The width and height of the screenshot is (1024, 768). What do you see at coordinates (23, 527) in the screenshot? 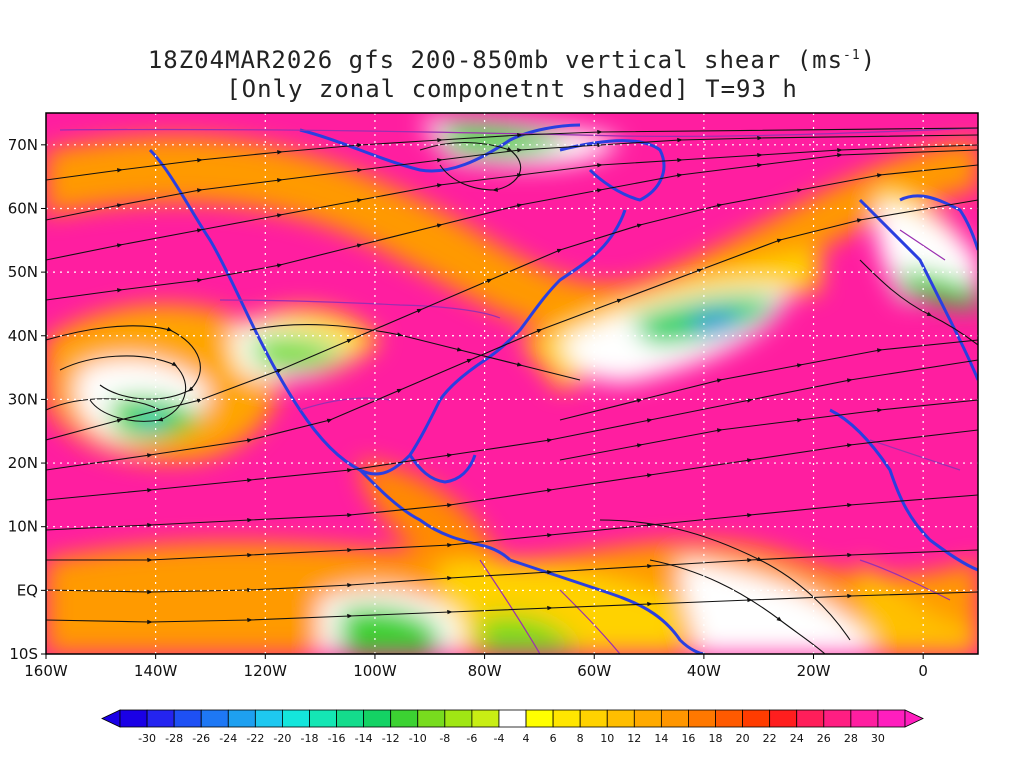
I see `lat-tick-label: 10N` at bounding box center [23, 527].